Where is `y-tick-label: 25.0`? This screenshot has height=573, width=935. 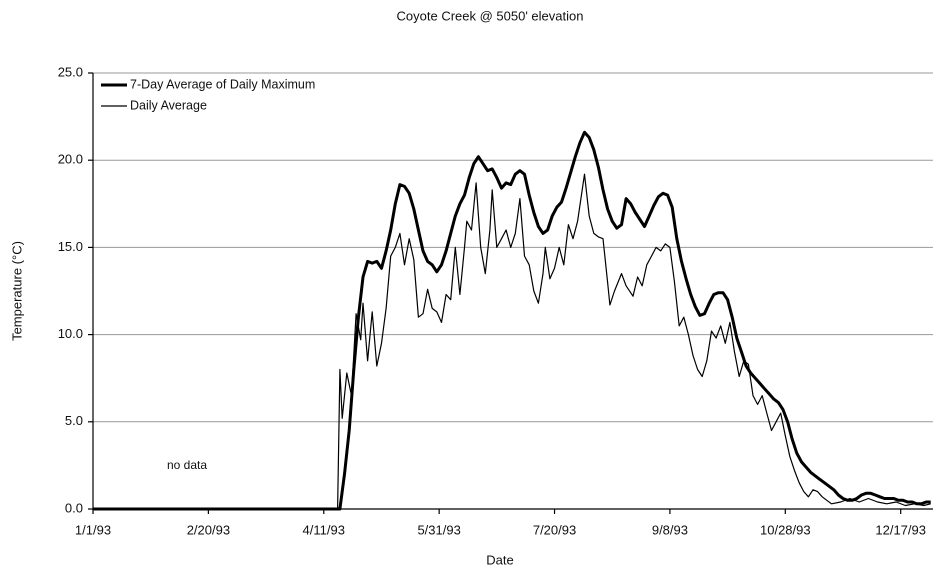 y-tick-label: 25.0 is located at coordinates (70, 71).